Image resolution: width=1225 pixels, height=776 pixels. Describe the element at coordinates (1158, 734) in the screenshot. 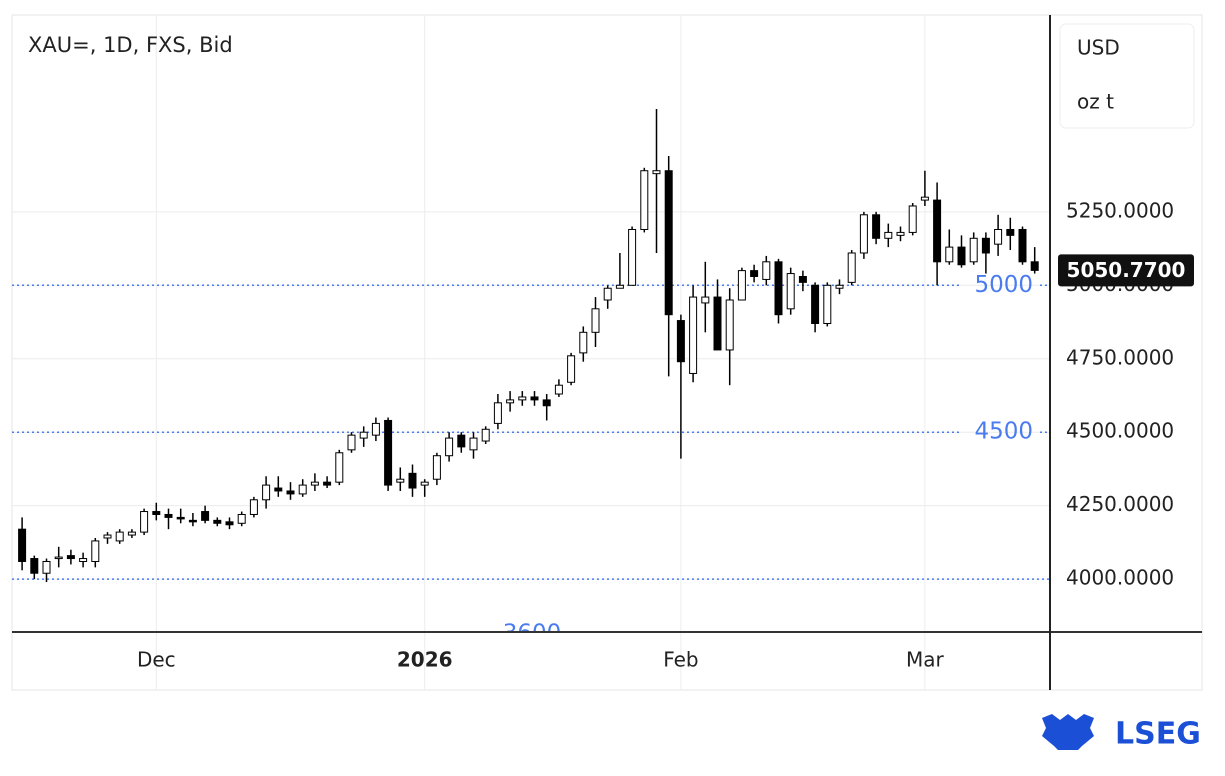

I see `brand: LSEG` at that location.